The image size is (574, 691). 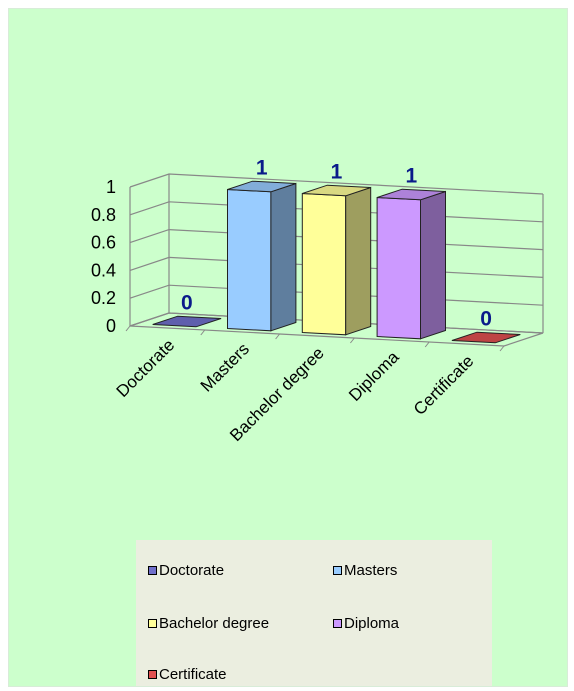 What do you see at coordinates (111, 187) in the screenshot?
I see `y-tick-label: 1` at bounding box center [111, 187].